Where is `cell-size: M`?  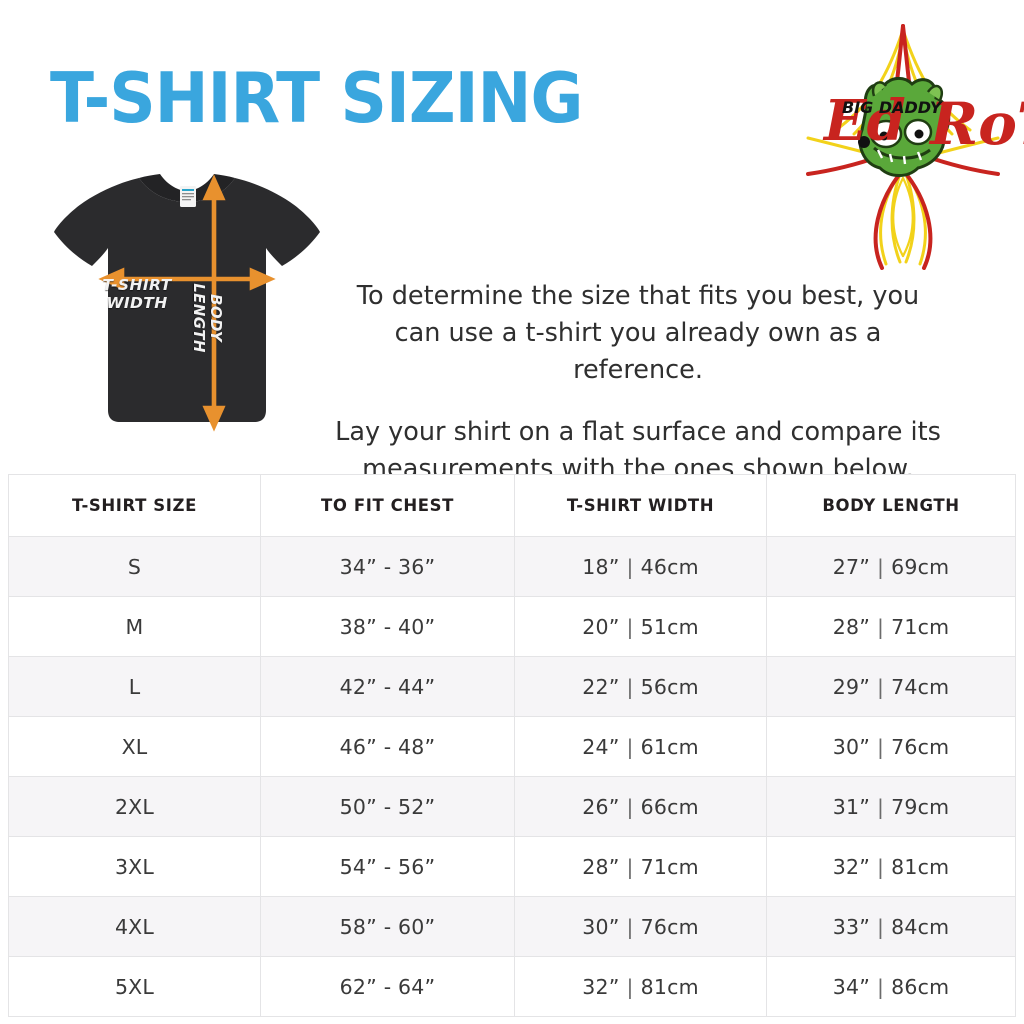 cell-size: M is located at coordinates (134, 626).